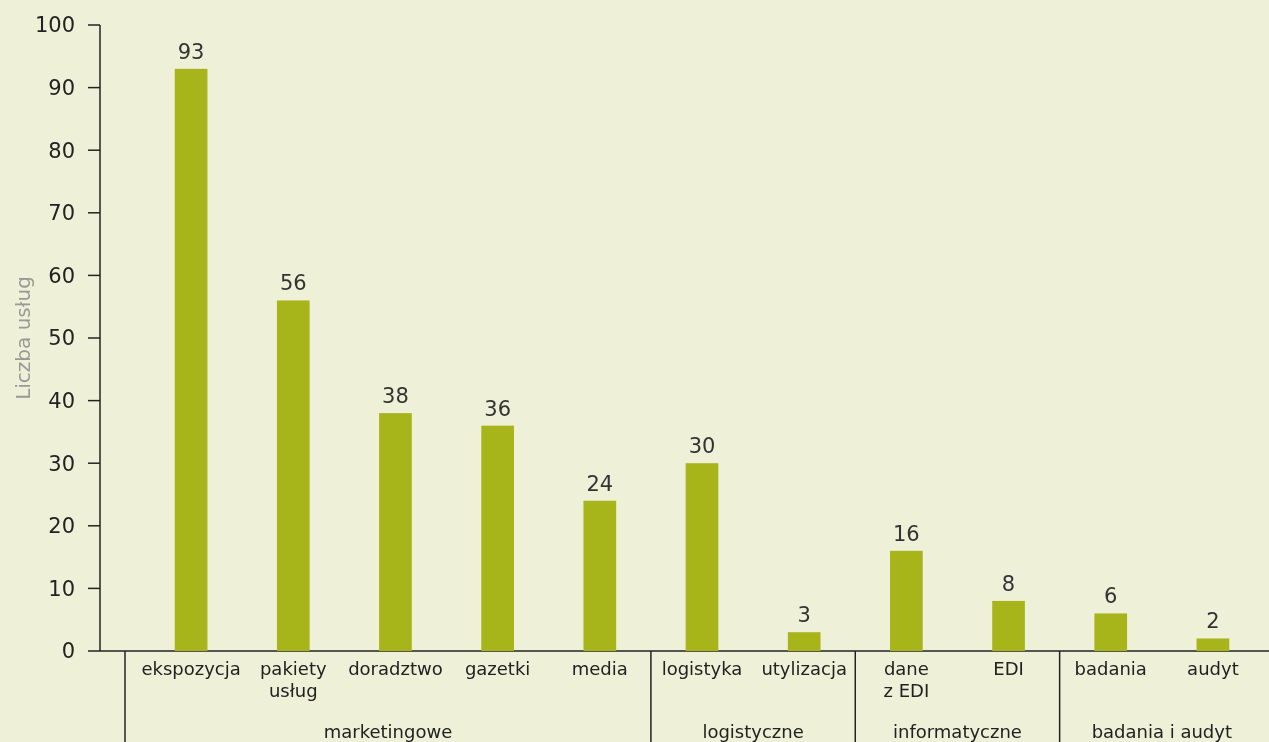 The height and width of the screenshot is (742, 1269). What do you see at coordinates (61, 275) in the screenshot?
I see `y-tick-label: 60` at bounding box center [61, 275].